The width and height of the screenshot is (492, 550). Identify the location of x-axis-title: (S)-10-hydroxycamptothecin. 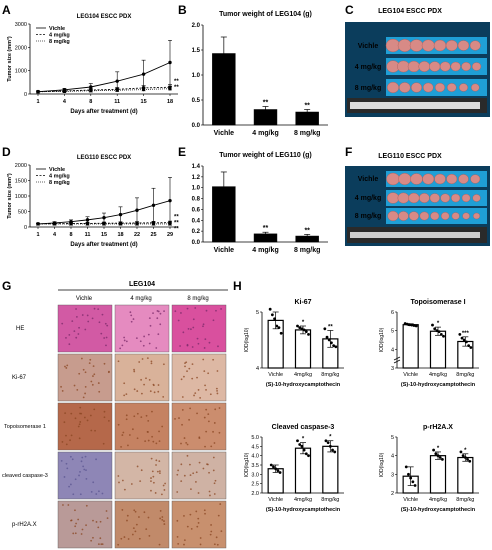
(438, 510).